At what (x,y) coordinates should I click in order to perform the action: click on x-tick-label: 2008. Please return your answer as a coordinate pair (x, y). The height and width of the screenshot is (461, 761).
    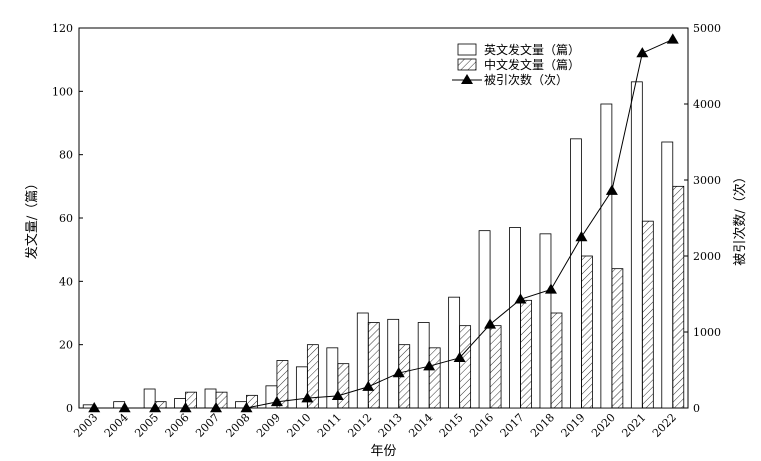
    Looking at the image, I should click on (238, 425).